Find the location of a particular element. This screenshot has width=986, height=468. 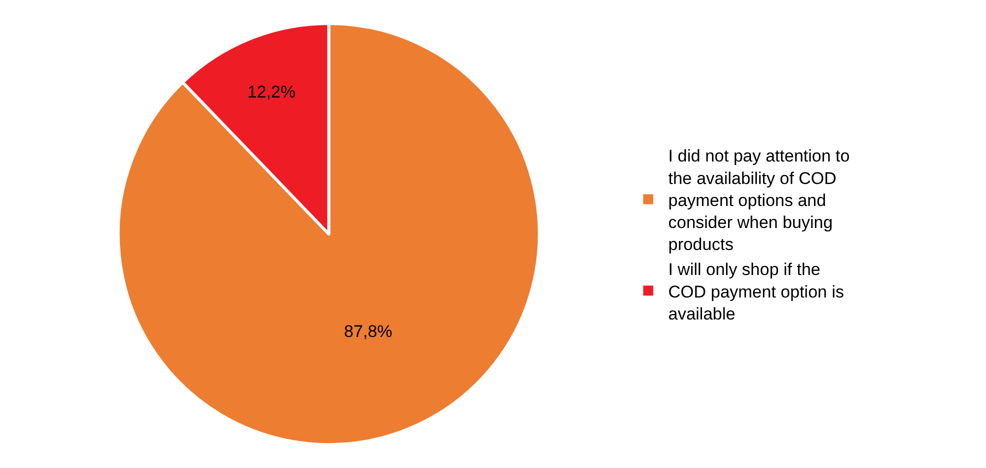

legend-label: I will only shop if the COD payment option is available is located at coordinates (756, 292).